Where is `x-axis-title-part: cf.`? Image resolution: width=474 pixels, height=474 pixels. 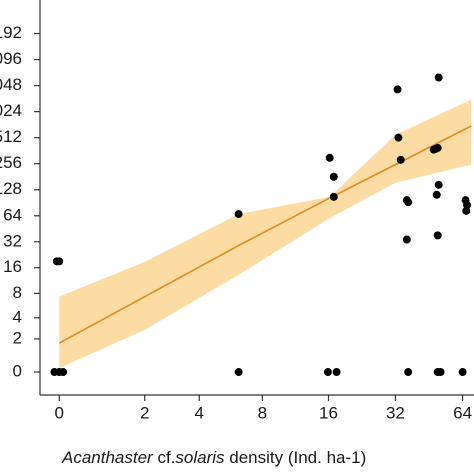
x-axis-title-part: cf. is located at coordinates (164, 457).